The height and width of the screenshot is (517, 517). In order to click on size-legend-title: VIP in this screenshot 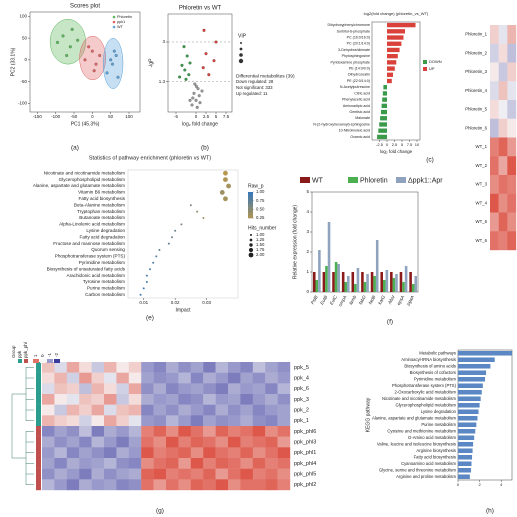, I will do `click(242, 36)`.